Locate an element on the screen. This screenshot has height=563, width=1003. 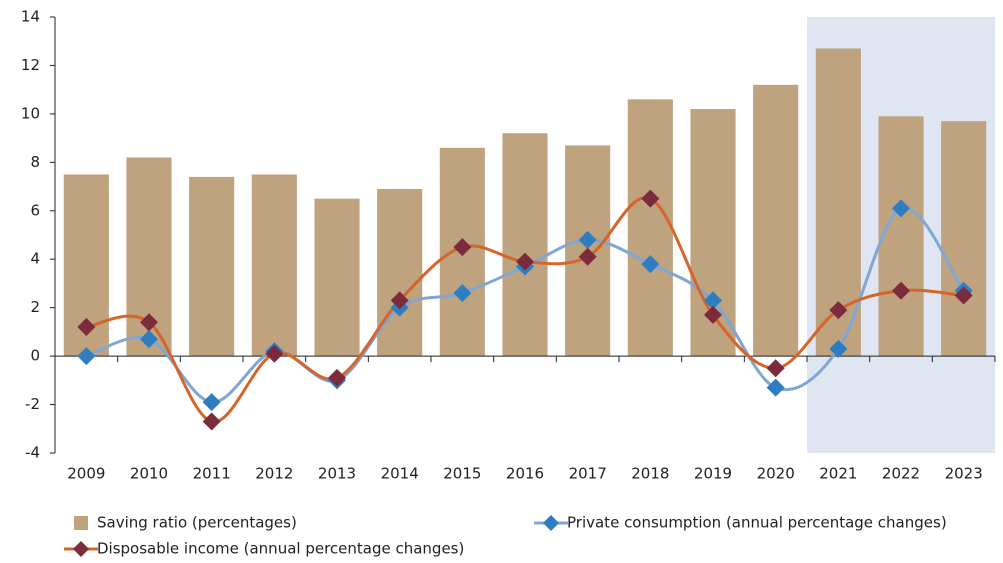
x-tick-label: 2020 is located at coordinates (776, 474).